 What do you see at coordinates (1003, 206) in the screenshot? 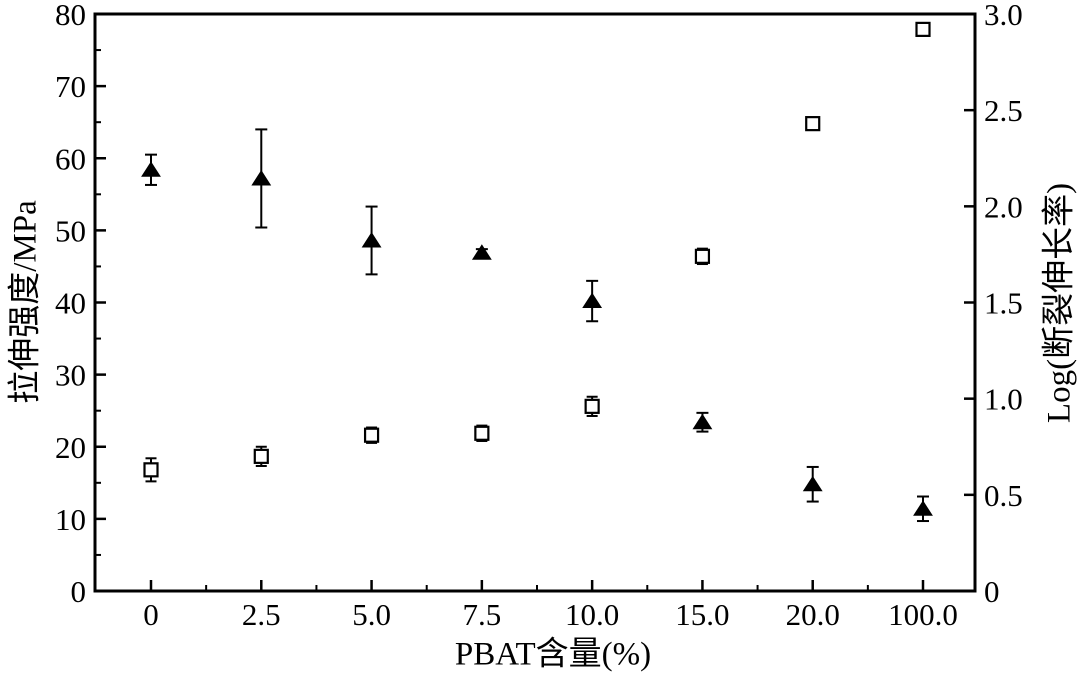
I see `right-axis-tick-label: 2.0` at bounding box center [1003, 206].